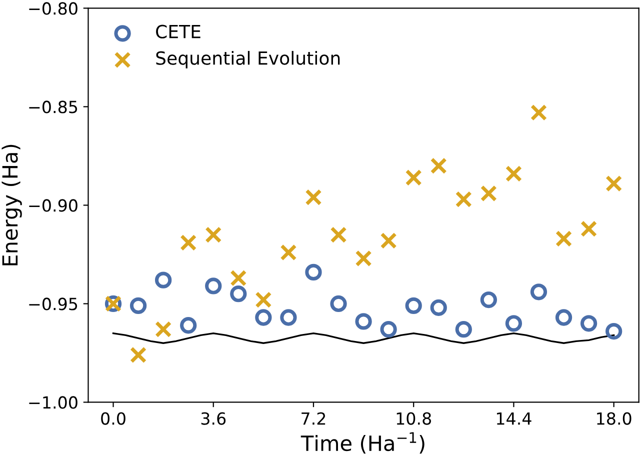 The image size is (644, 455). What do you see at coordinates (53, 304) in the screenshot?
I see `y-tick-label: −0.95` at bounding box center [53, 304].